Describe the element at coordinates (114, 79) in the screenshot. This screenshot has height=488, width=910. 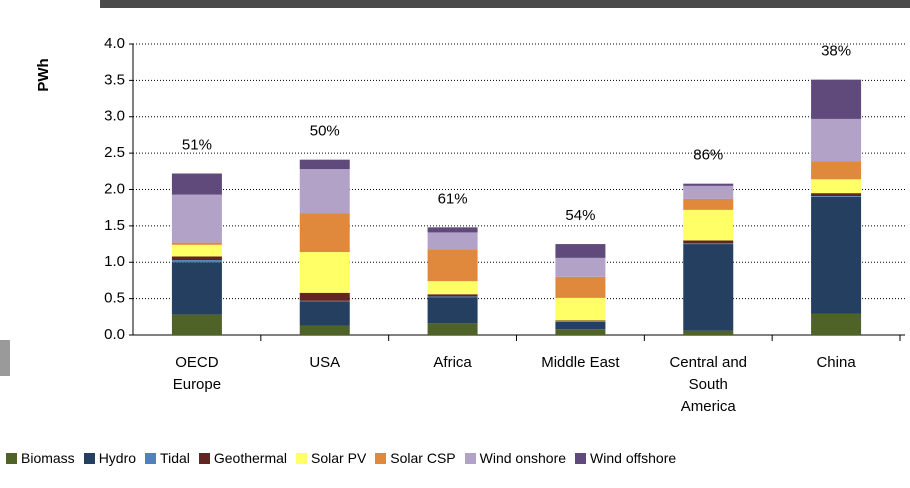
I see `y-tick-label: 3.5` at that location.